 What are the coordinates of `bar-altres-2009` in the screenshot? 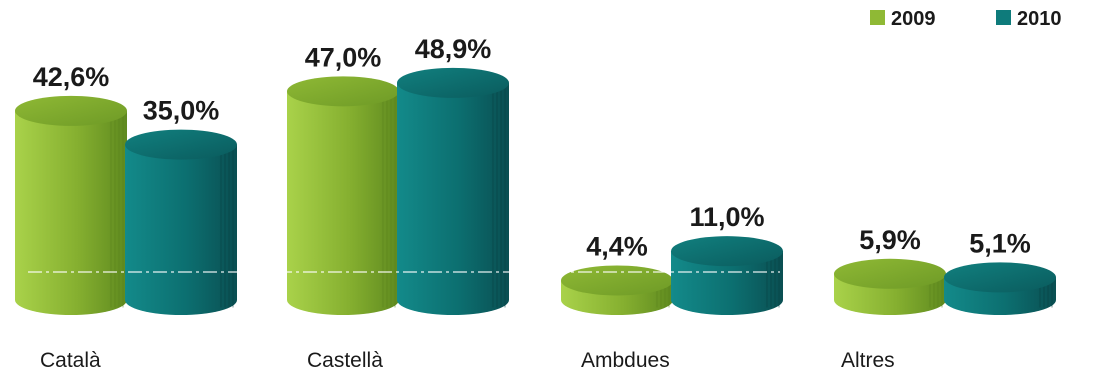 It's located at (890, 286).